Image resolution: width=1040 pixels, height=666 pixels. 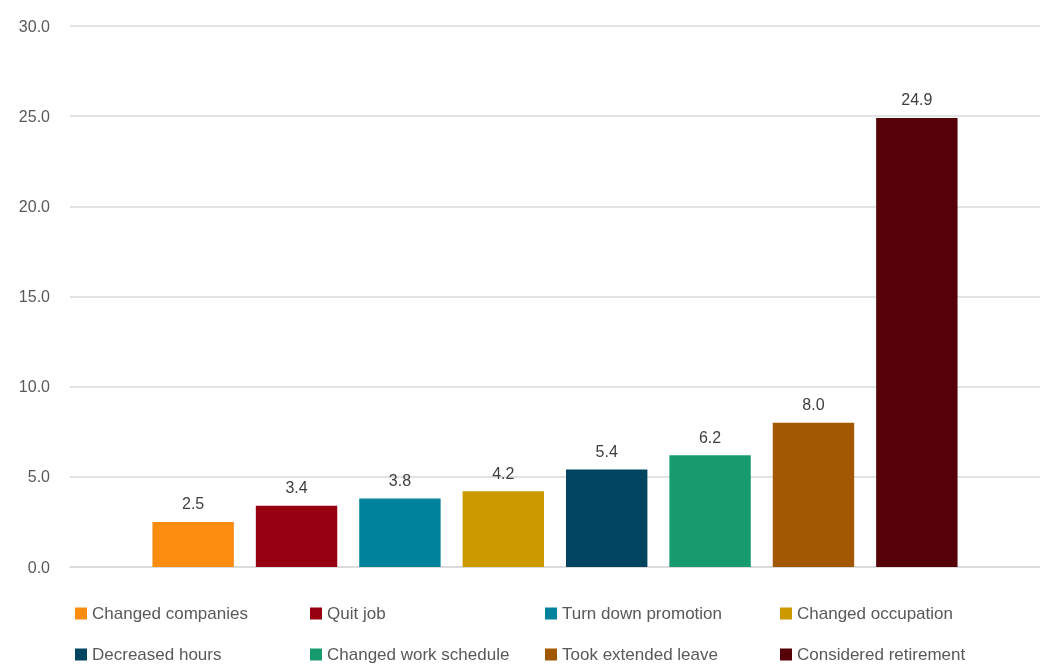 What do you see at coordinates (710, 437) in the screenshot?
I see `data-label: 6.2` at bounding box center [710, 437].